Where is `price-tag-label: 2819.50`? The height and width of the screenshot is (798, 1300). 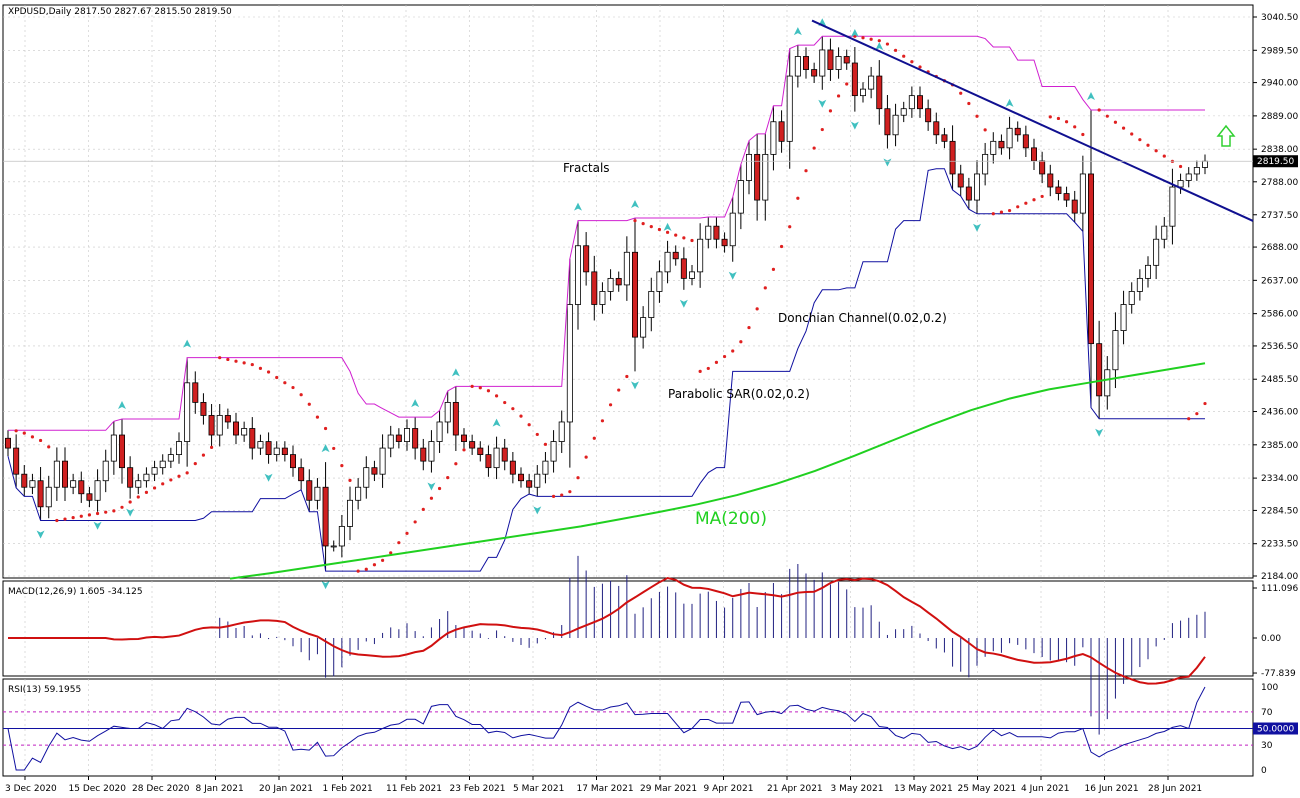
price-tag-label: 2819.50 is located at coordinates (1275, 162).